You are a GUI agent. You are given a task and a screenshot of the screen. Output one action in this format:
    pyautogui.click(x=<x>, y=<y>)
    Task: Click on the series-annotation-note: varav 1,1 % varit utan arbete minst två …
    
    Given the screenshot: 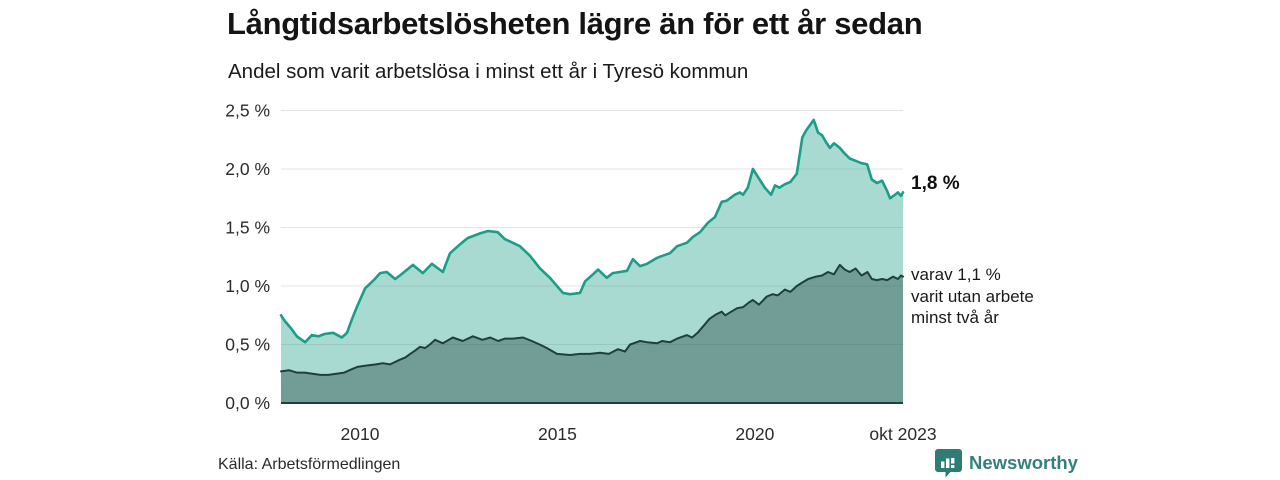 What is the action you would take?
    pyautogui.click(x=972, y=296)
    